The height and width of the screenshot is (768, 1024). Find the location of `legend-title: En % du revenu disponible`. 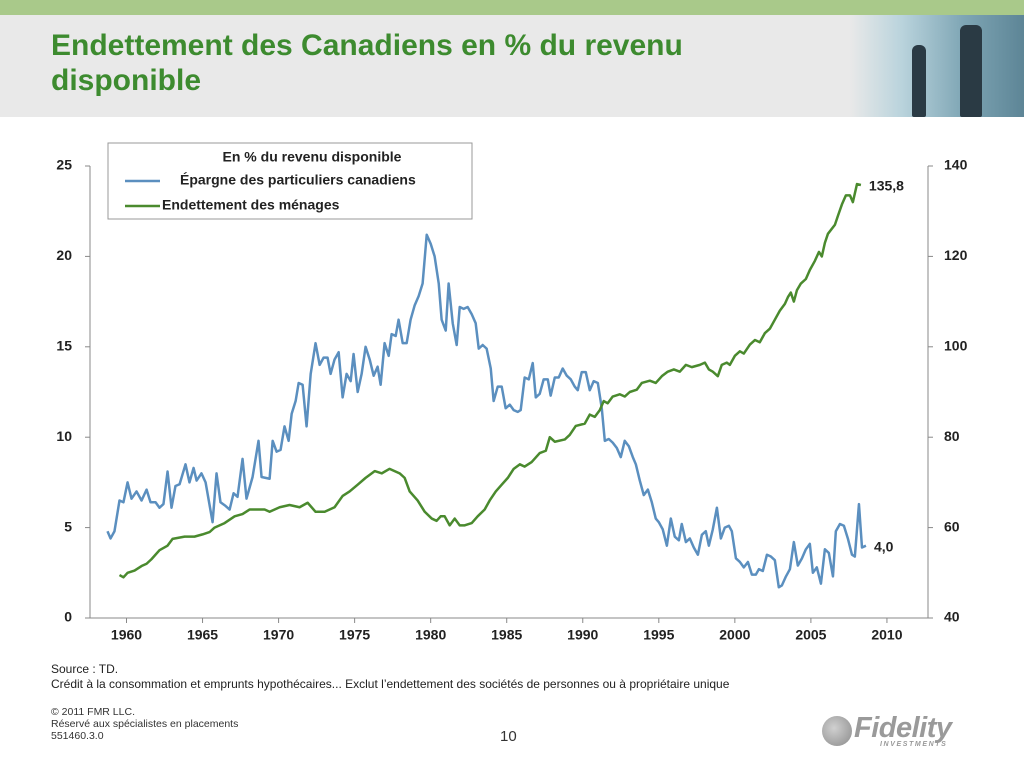

legend-title: En % du revenu disponible is located at coordinates (312, 157).